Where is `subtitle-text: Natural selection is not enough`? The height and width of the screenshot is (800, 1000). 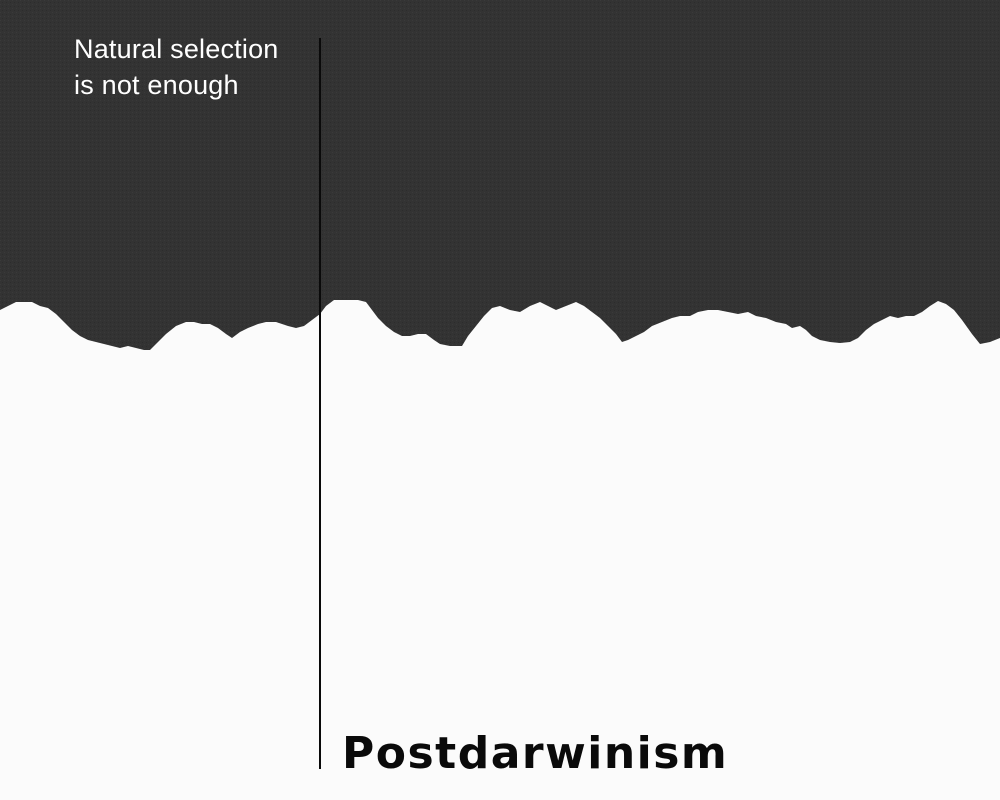
subtitle-text: Natural selection is not enough is located at coordinates (194, 67).